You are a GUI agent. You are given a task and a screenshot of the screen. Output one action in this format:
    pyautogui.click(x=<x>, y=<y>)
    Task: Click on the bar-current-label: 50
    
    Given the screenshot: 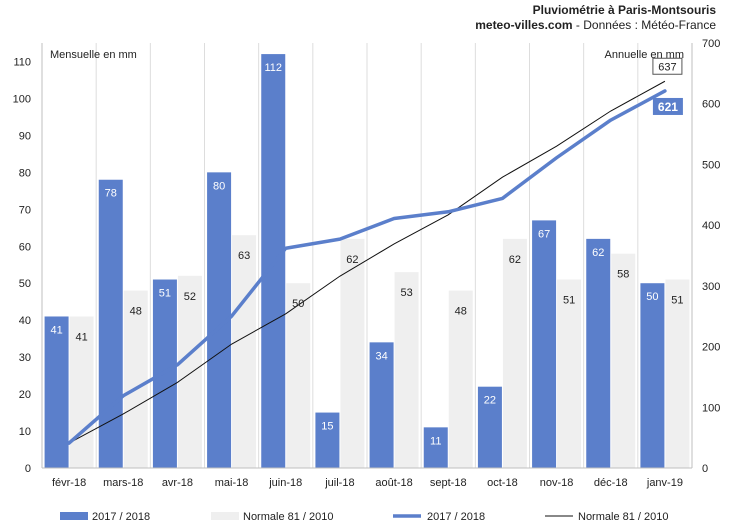 What is the action you would take?
    pyautogui.click(x=652, y=297)
    